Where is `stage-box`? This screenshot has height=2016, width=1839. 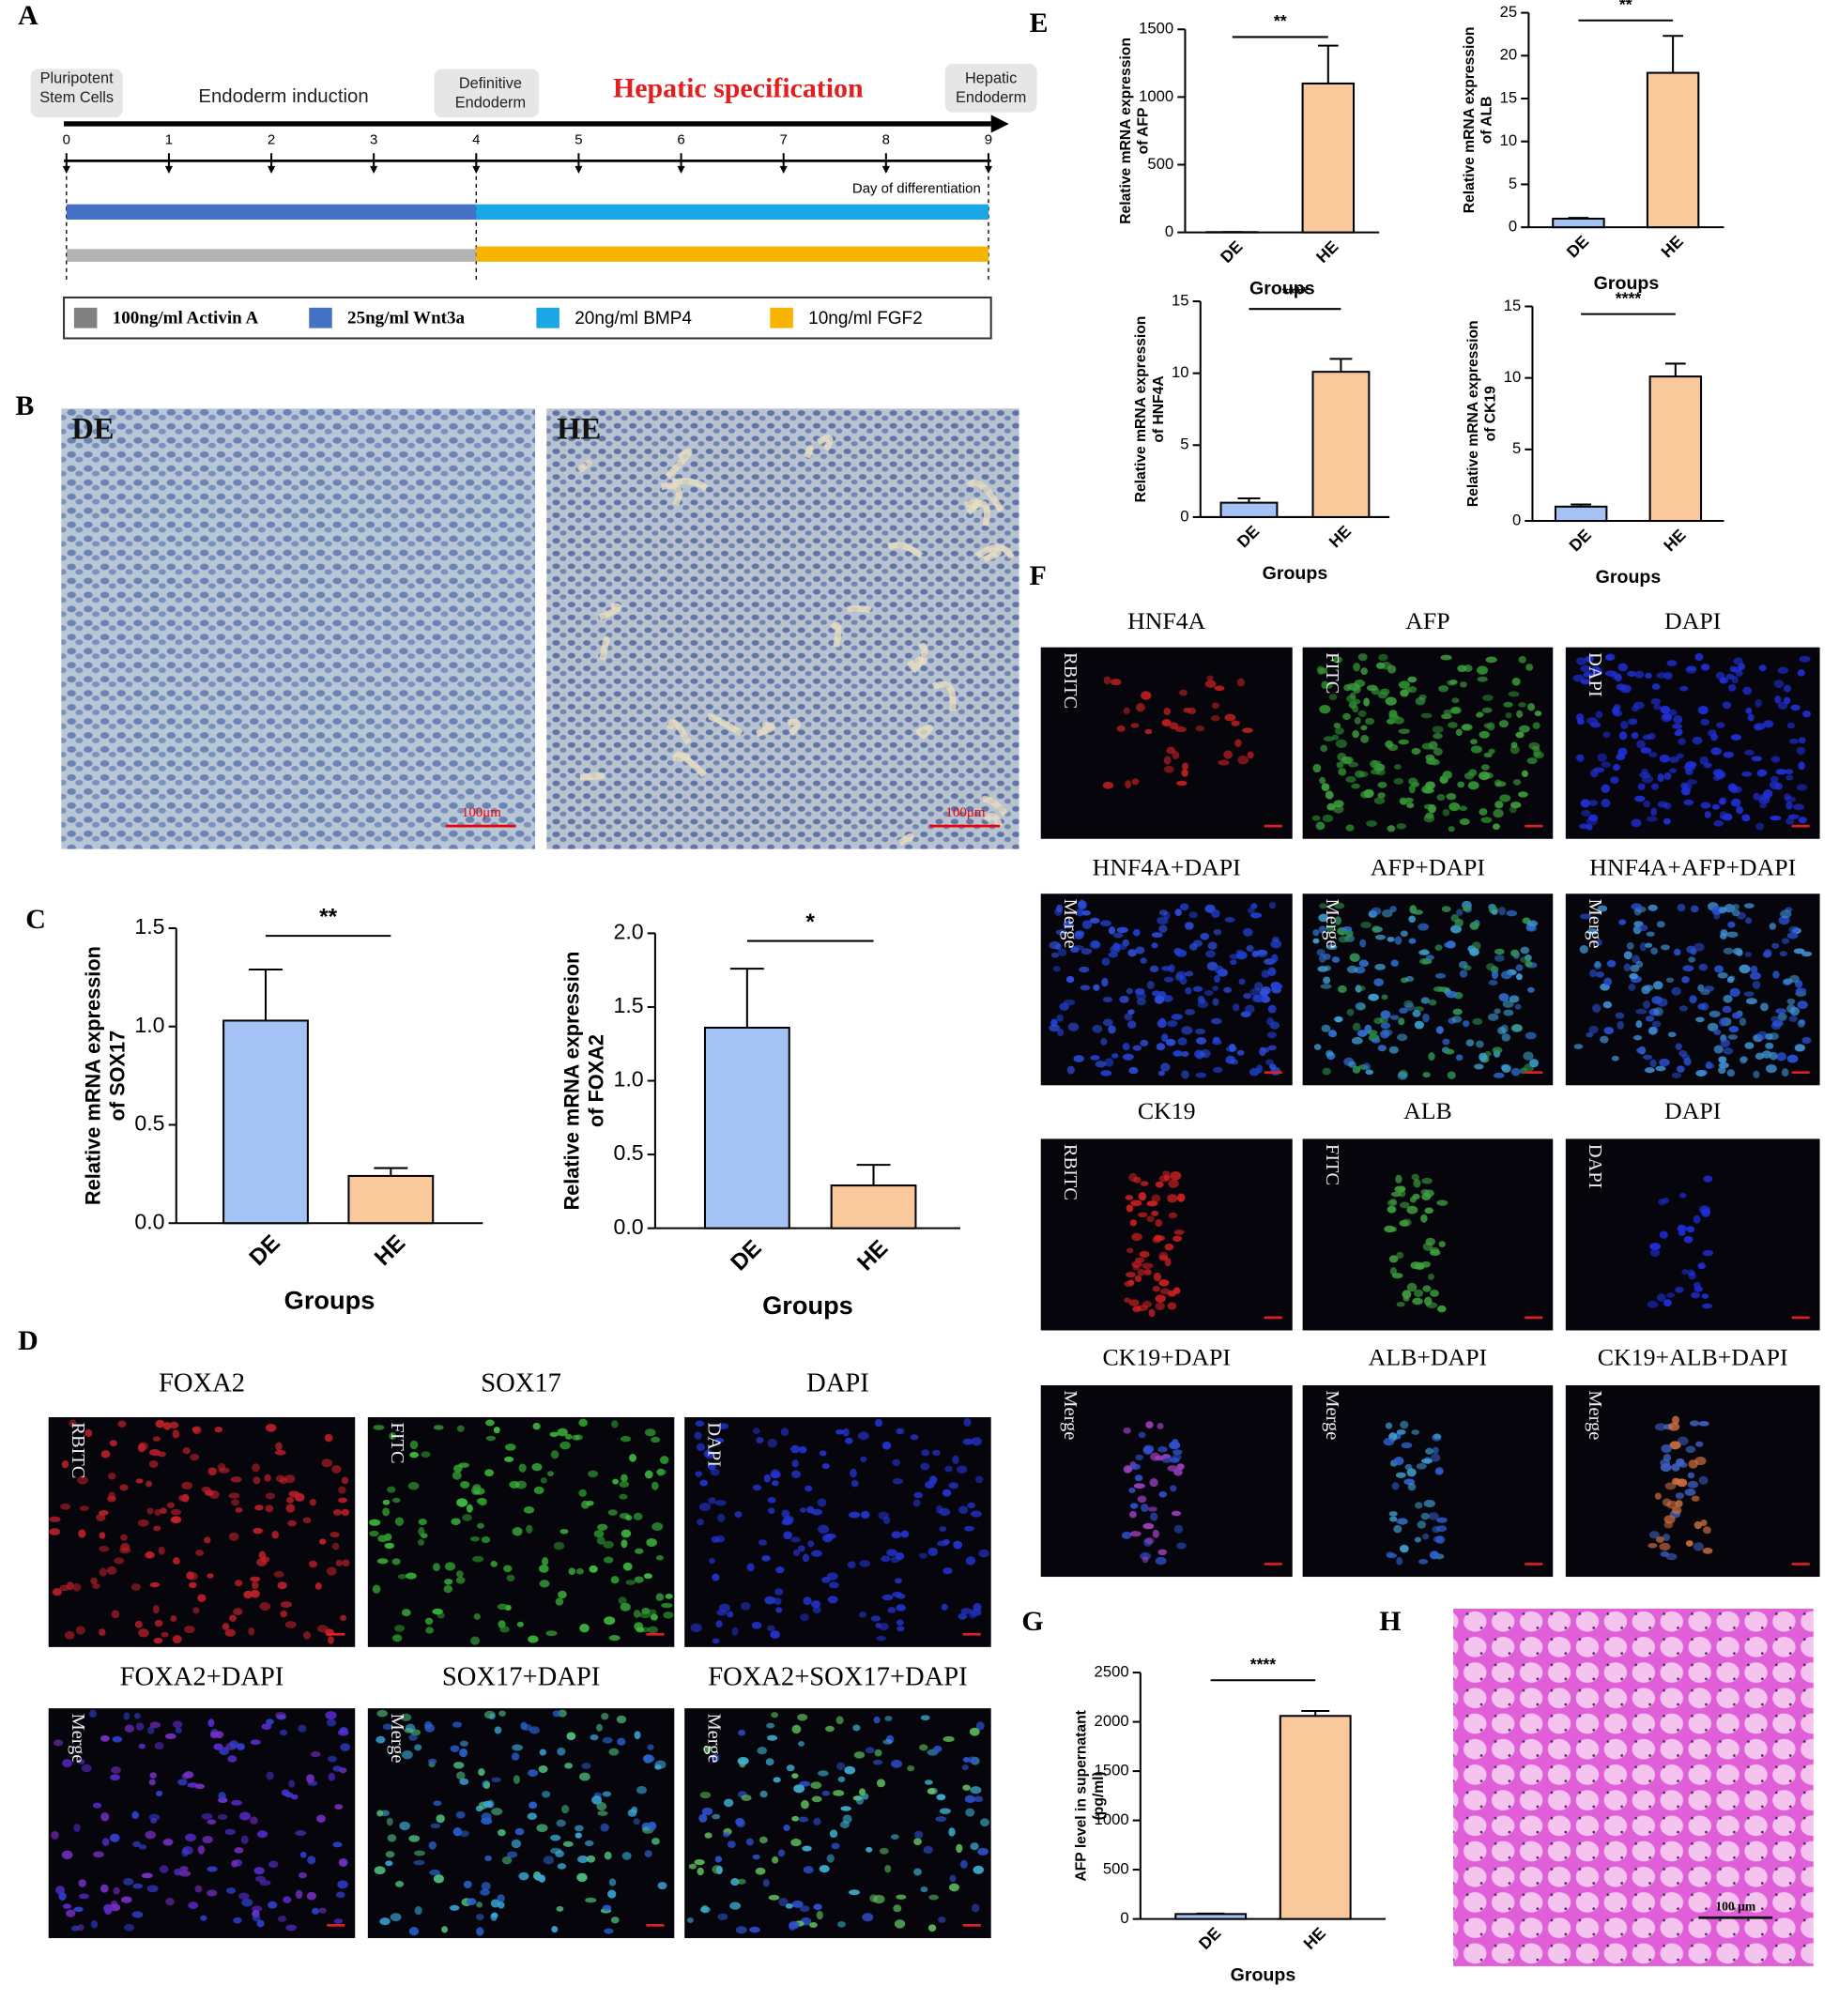
stage-box is located at coordinates (77, 93).